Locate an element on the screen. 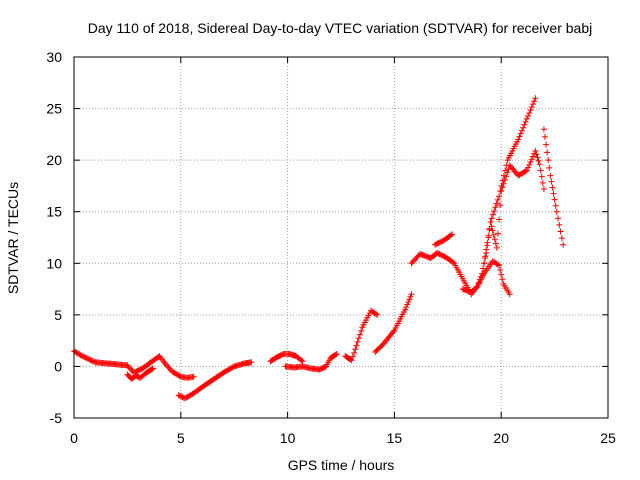 This screenshot has width=640, height=480. series-seg-f is located at coordinates (361, 335).